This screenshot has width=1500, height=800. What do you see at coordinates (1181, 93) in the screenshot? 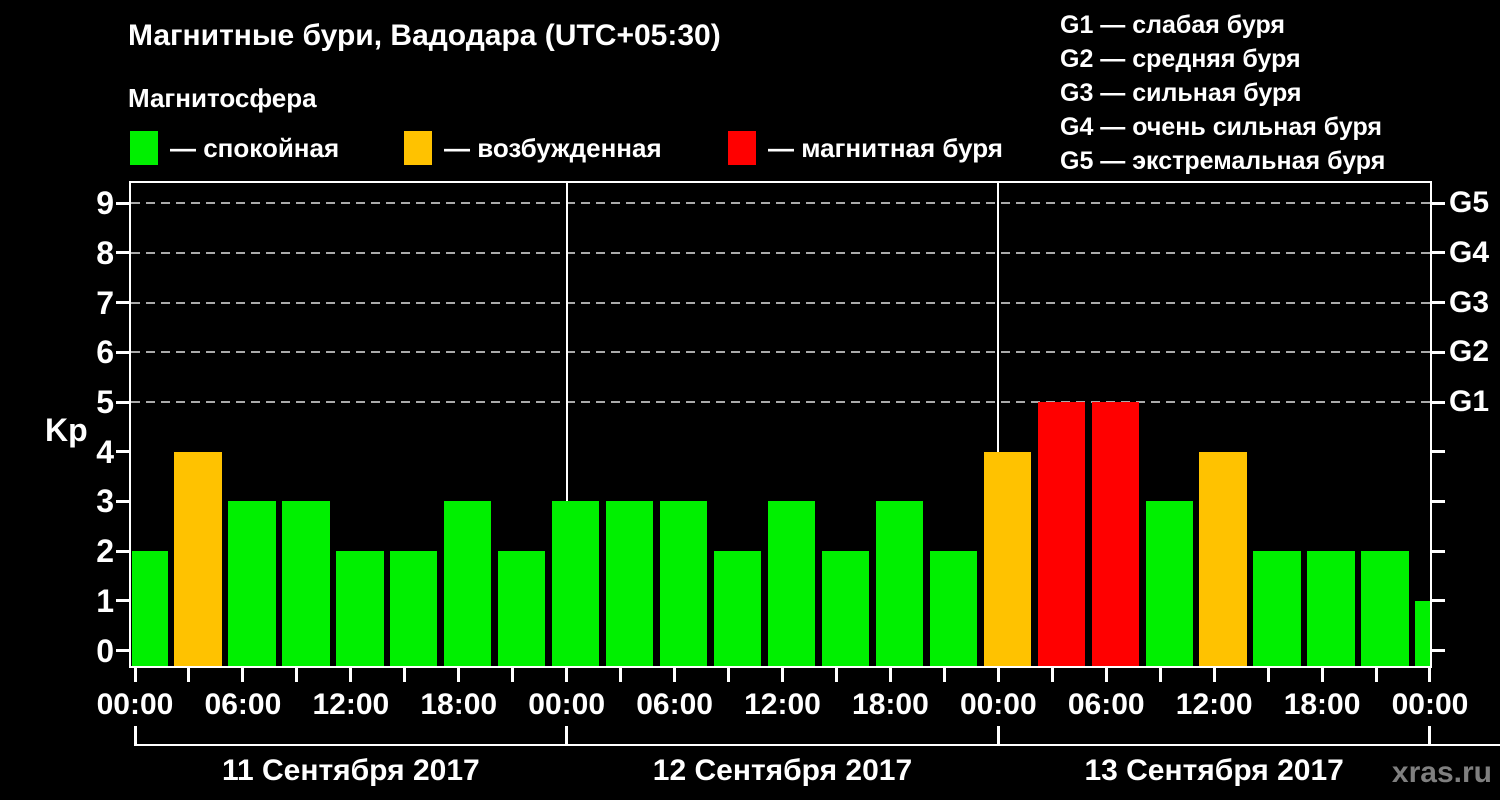
I see `storm-scale-legend-line: G3 — сильная буря` at bounding box center [1181, 93].